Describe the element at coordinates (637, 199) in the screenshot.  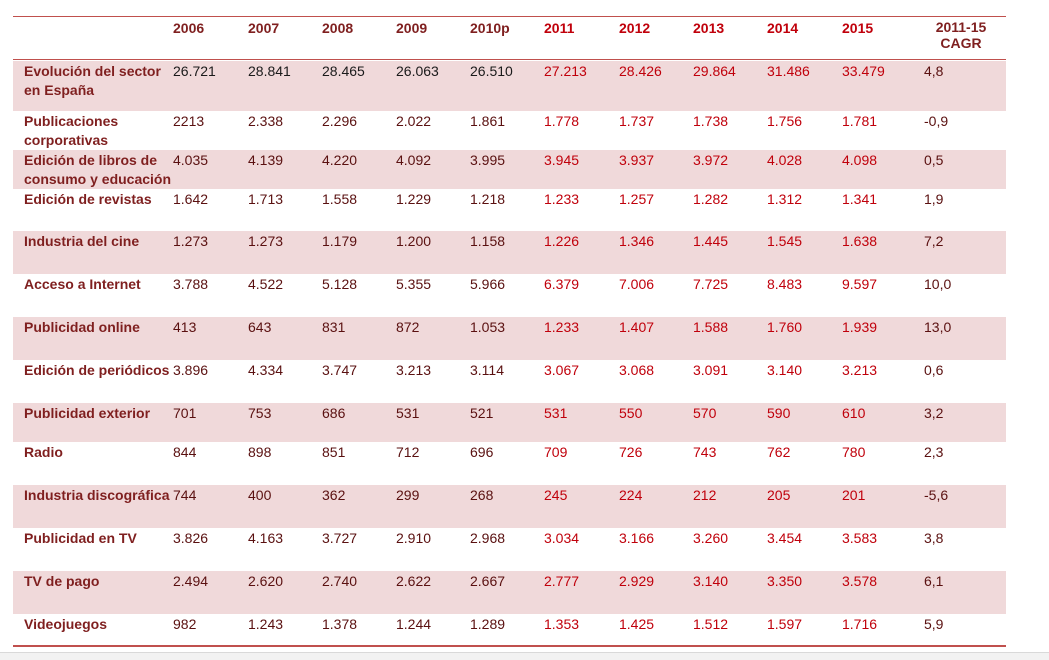
I see `cell-projection: 1.257` at that location.